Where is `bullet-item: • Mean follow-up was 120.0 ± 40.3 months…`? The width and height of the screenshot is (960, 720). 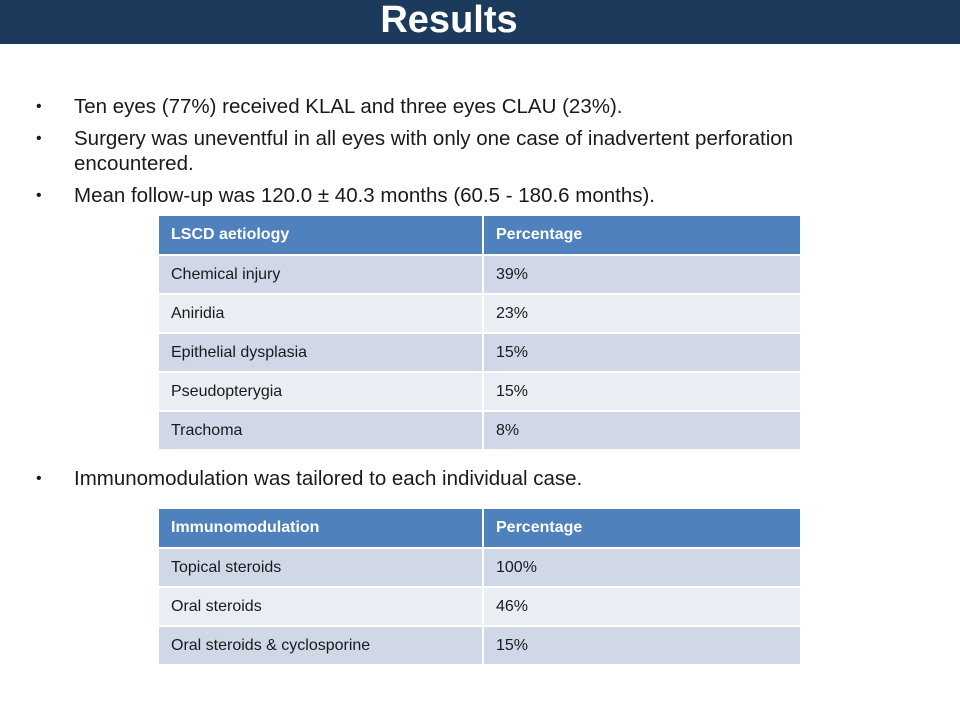
bullet-item: • Mean follow-up was 120.0 ± 40.3 months… is located at coordinates (436, 195).